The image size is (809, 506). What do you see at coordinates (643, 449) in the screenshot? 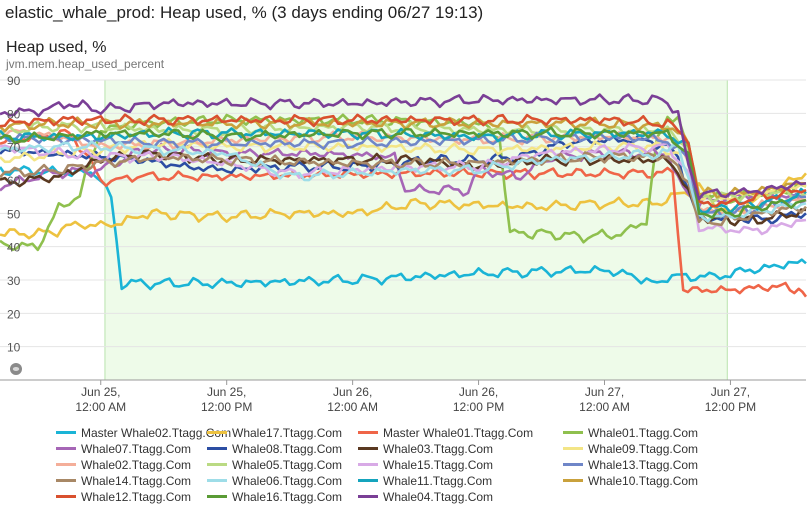
I see `legend-label: Whale09.Ttagg.Com` at bounding box center [643, 449].